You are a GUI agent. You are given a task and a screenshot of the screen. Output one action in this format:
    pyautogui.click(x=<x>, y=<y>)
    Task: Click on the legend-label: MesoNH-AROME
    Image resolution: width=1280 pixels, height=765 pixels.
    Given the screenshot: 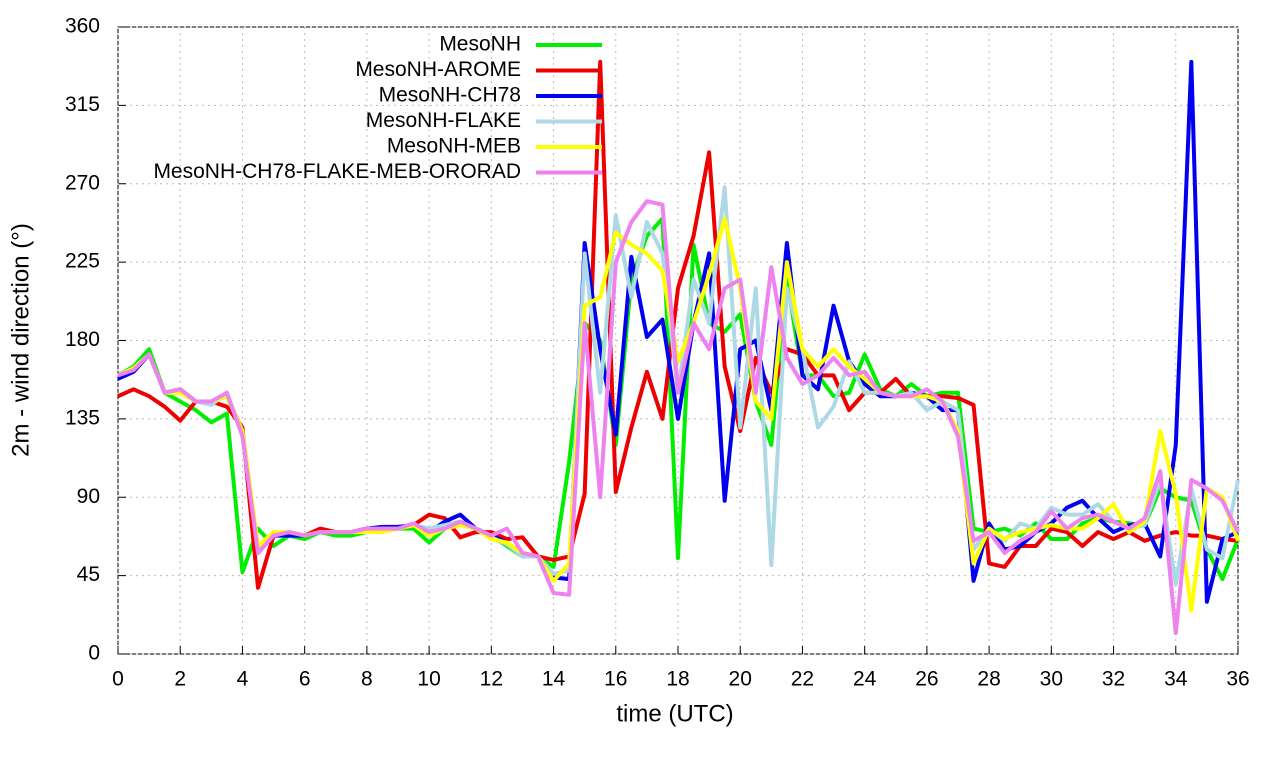 What is the action you would take?
    pyautogui.click(x=438, y=69)
    